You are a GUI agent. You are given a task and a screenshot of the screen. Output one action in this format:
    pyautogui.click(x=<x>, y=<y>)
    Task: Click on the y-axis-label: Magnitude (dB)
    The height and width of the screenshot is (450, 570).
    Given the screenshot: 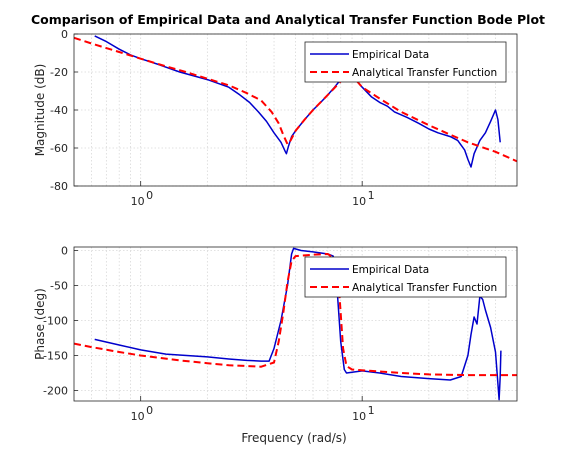 What is the action you would take?
    pyautogui.click(x=40, y=110)
    